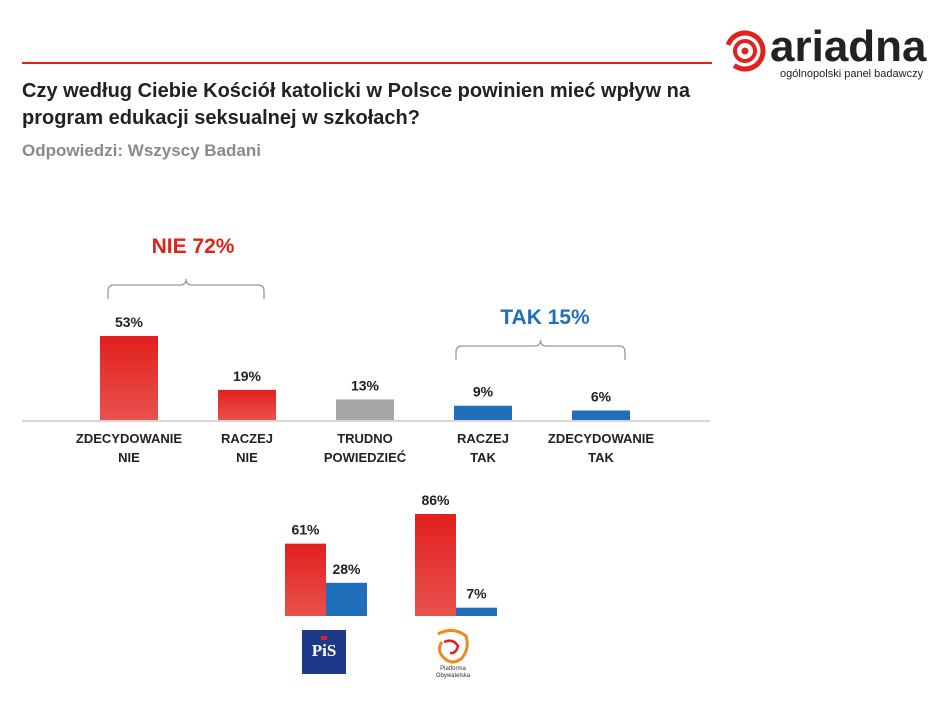 The width and height of the screenshot is (939, 706). What do you see at coordinates (365, 457) in the screenshot?
I see `category-label-2-line-1: POWIEDZIEĆ` at bounding box center [365, 457].